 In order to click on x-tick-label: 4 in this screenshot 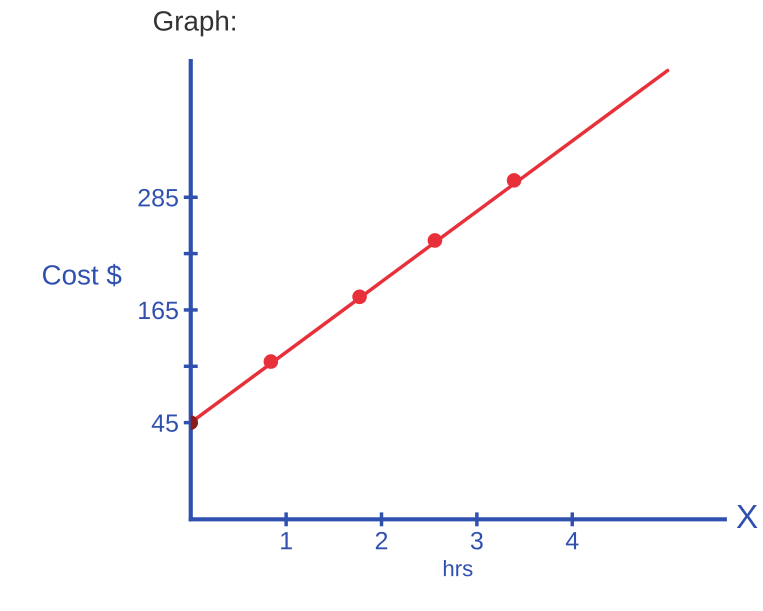, I will do `click(572, 541)`.